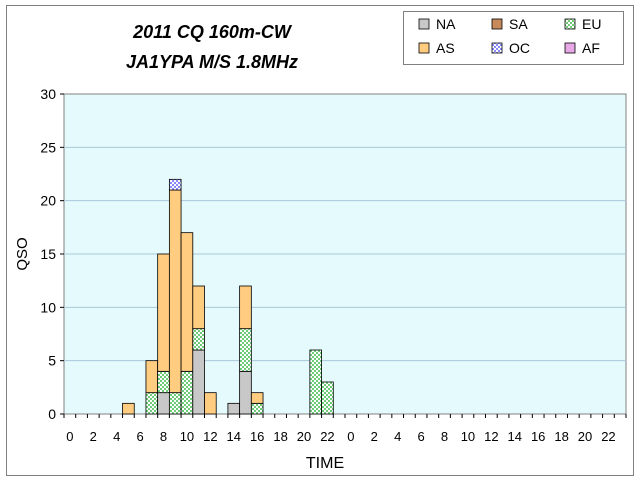 The image size is (640, 480). Describe the element at coordinates (325, 463) in the screenshot. I see `x-axis-label: TIME` at that location.